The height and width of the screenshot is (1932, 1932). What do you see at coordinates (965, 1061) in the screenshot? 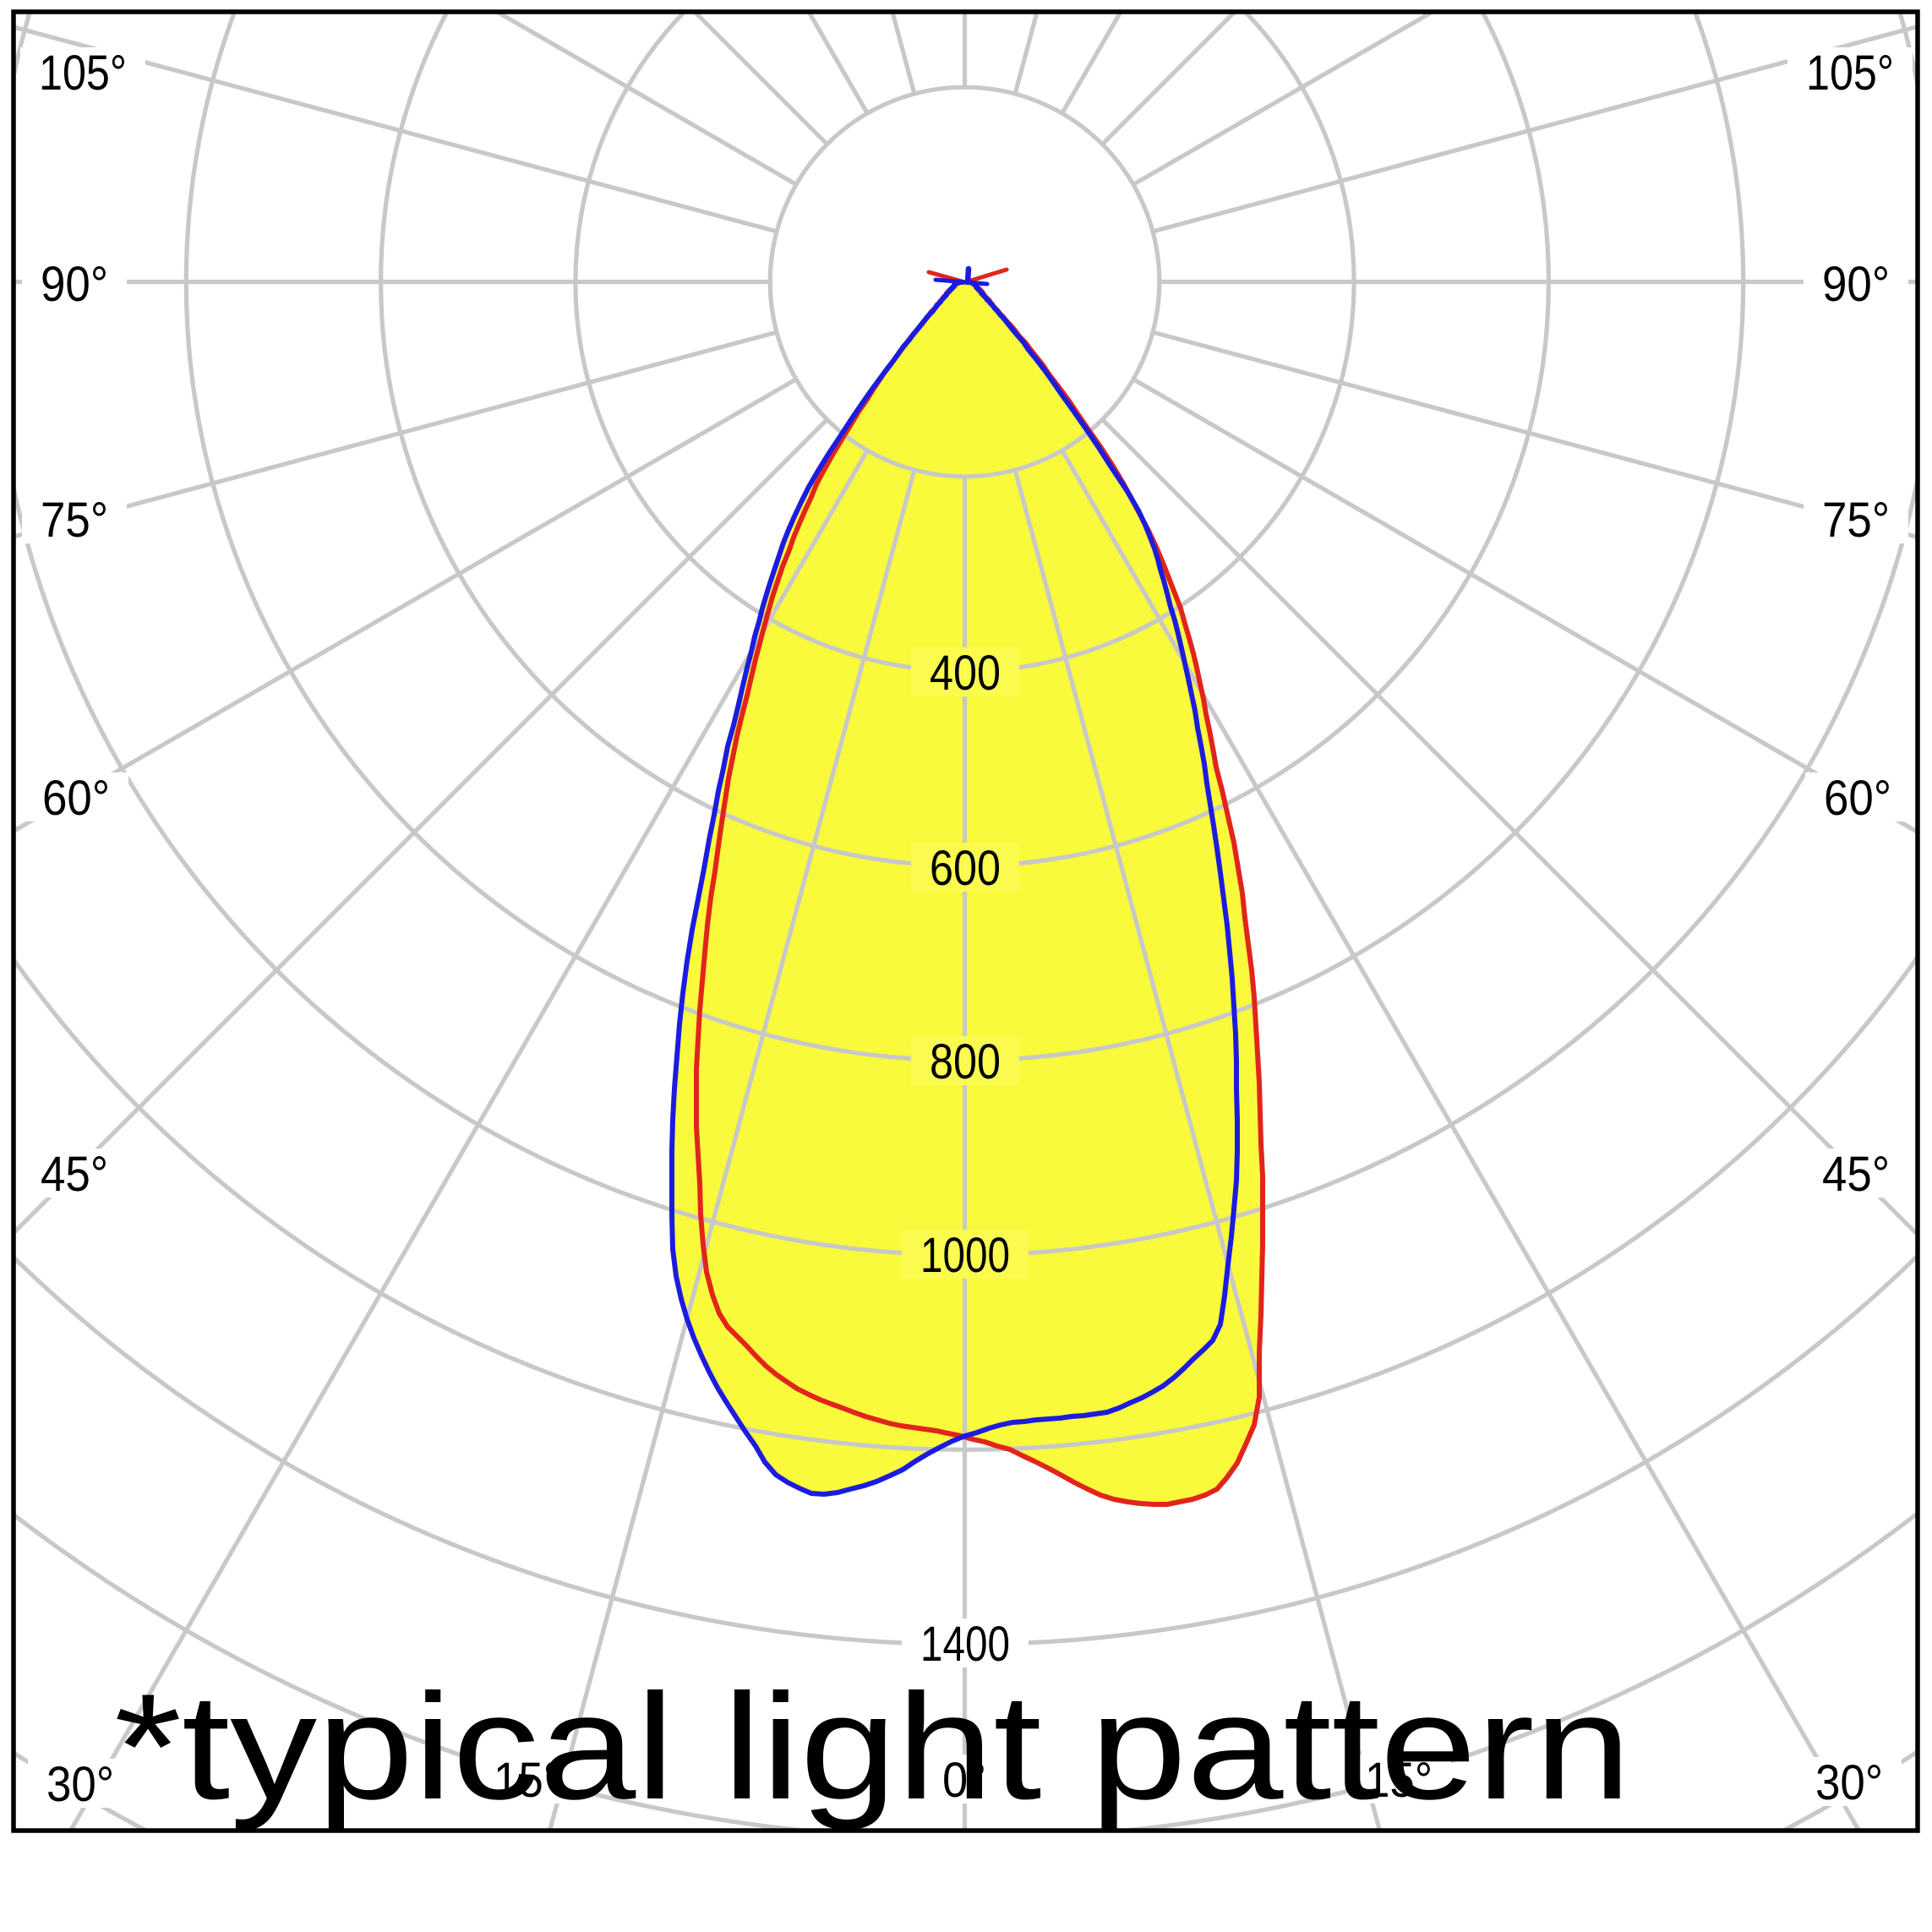
I see `svg-text: 800` at bounding box center [965, 1061].